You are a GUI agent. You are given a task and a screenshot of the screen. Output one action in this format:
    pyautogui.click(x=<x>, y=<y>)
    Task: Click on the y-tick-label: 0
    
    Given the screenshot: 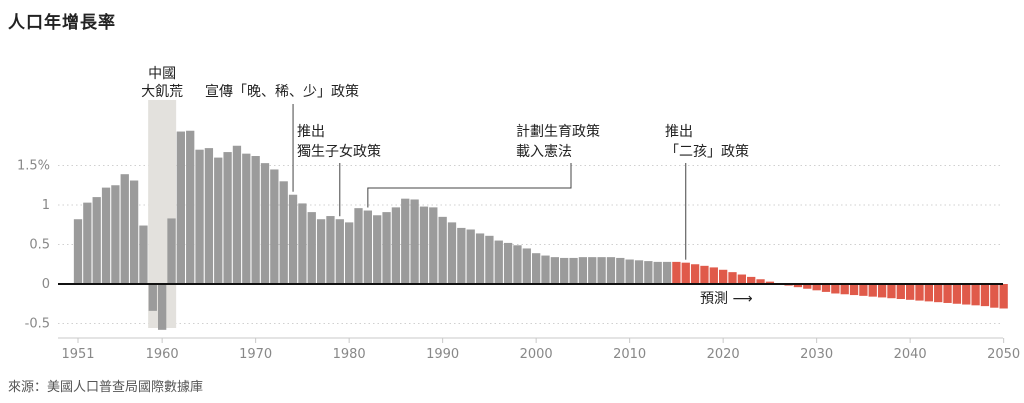 What is the action you would take?
    pyautogui.click(x=46, y=284)
    